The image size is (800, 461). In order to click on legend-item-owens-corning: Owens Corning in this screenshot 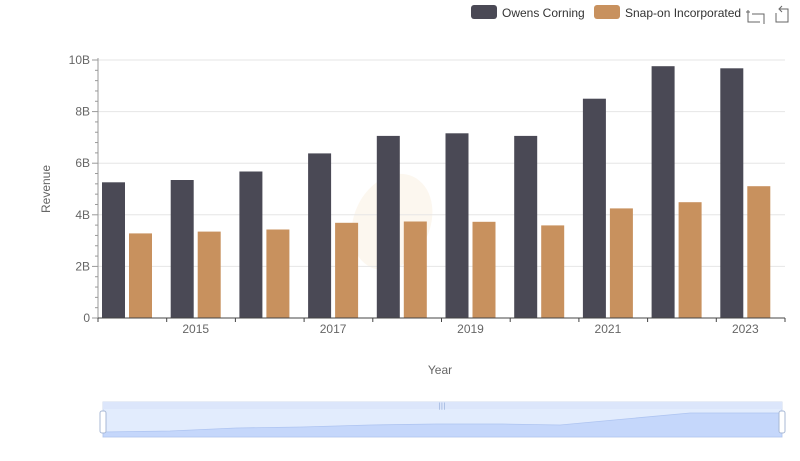, I will do `click(528, 12)`.